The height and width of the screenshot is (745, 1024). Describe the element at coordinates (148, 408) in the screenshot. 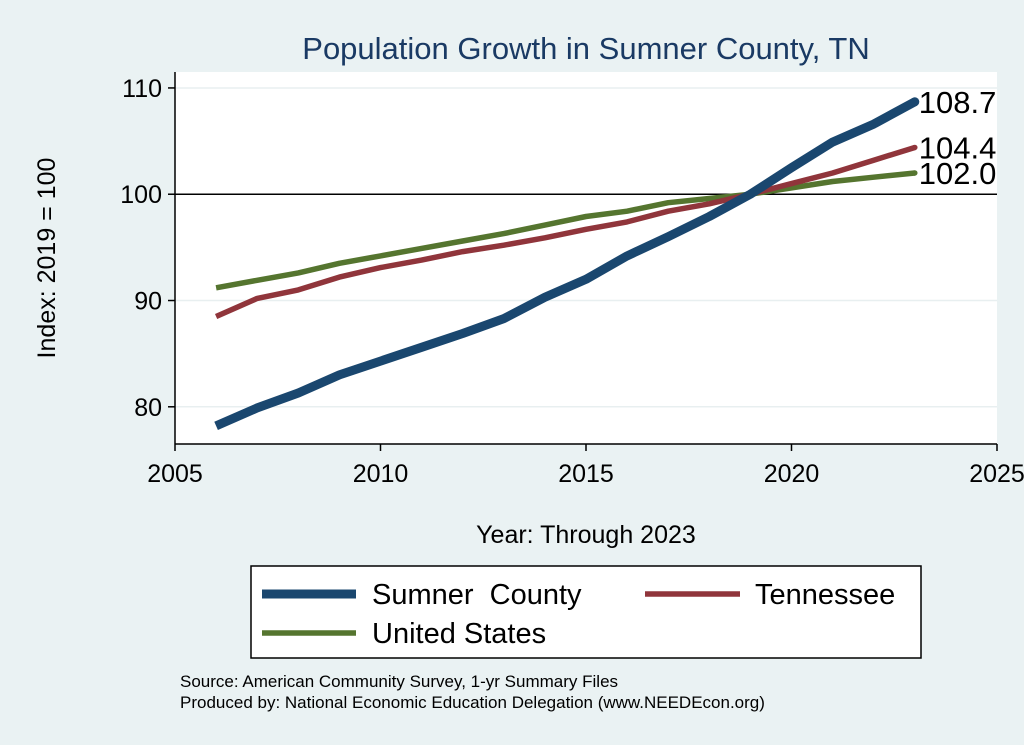

I see `y-tick-label-80: 80` at that location.